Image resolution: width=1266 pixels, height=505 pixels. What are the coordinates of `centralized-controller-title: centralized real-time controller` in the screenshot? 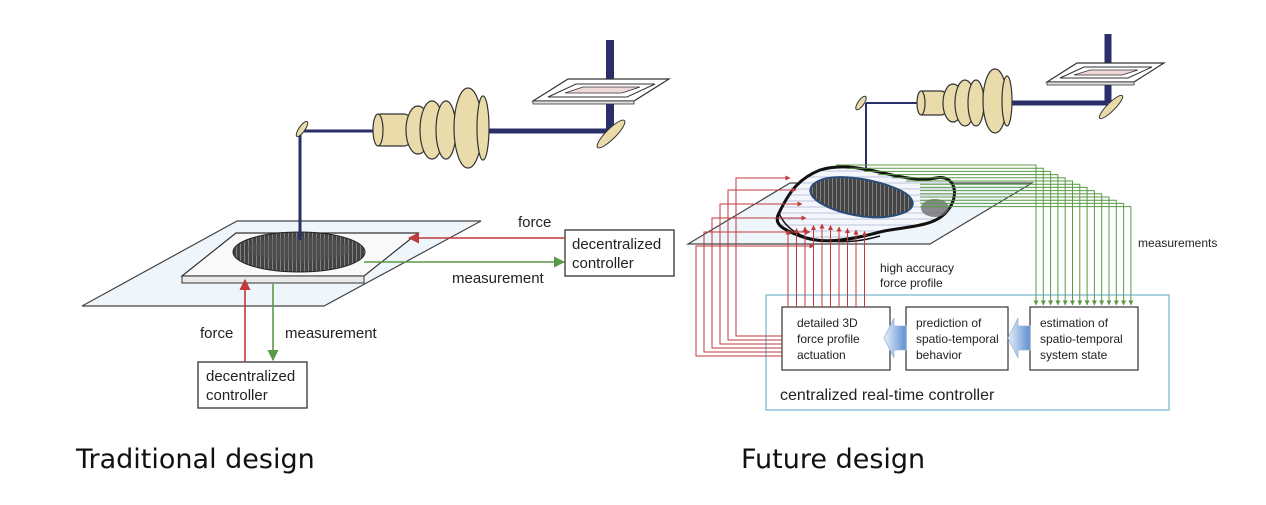 It's located at (887, 395).